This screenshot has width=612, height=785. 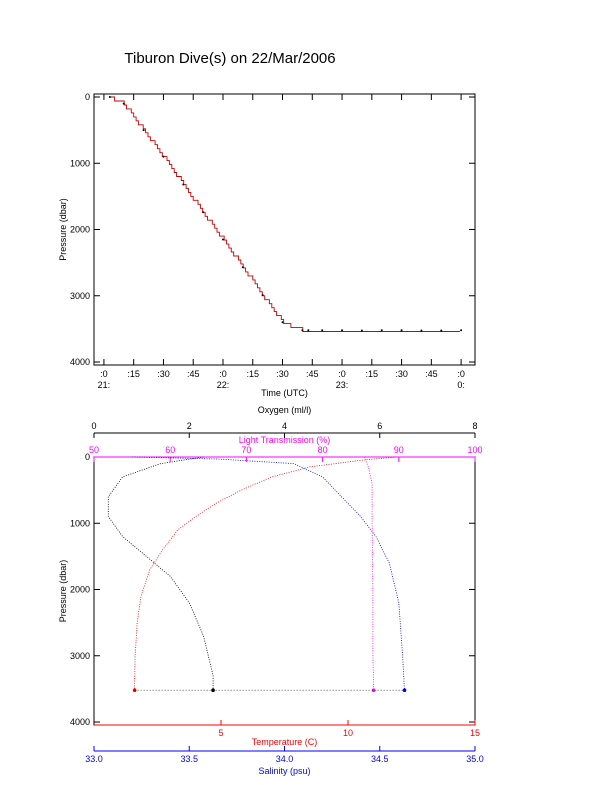 I want to click on axis-tick-label: 34.5, so click(x=380, y=759).